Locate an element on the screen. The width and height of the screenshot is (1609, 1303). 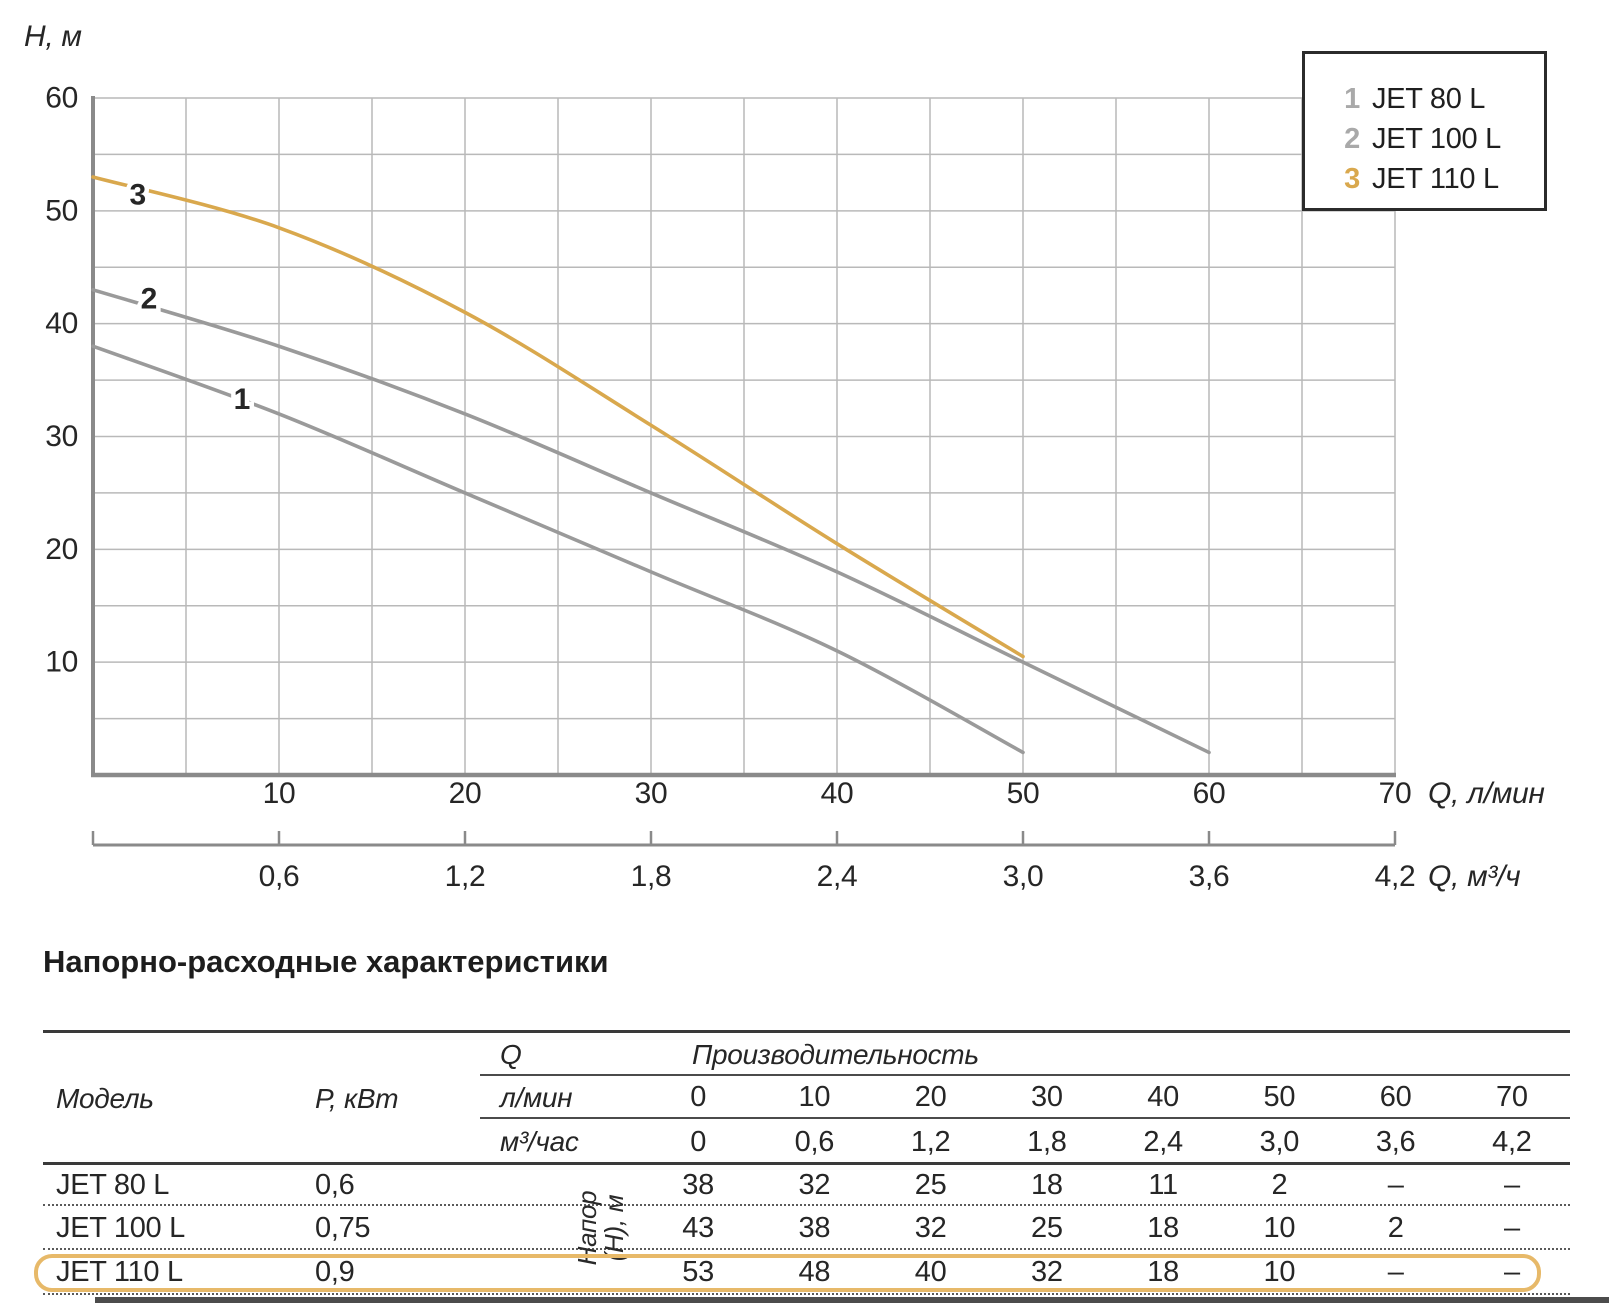
y-tick-label: 10 is located at coordinates (61, 662).